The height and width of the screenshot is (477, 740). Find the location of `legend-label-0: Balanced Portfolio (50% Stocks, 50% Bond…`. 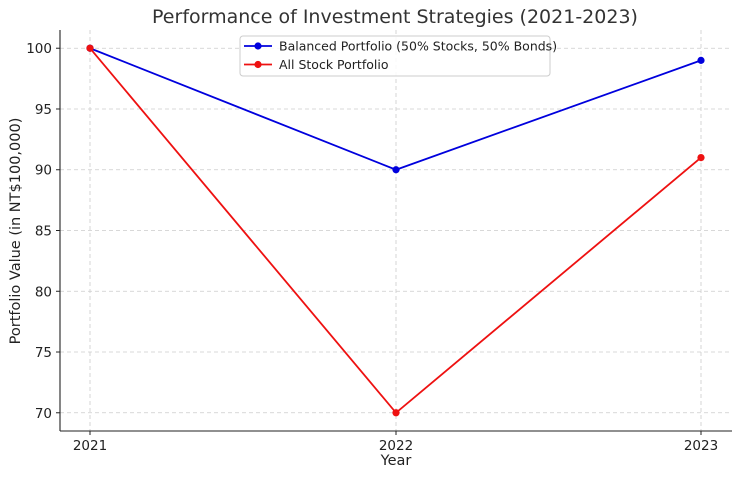

legend-label-0: Balanced Portfolio (50% Stocks, 50% Bond… is located at coordinates (418, 46).